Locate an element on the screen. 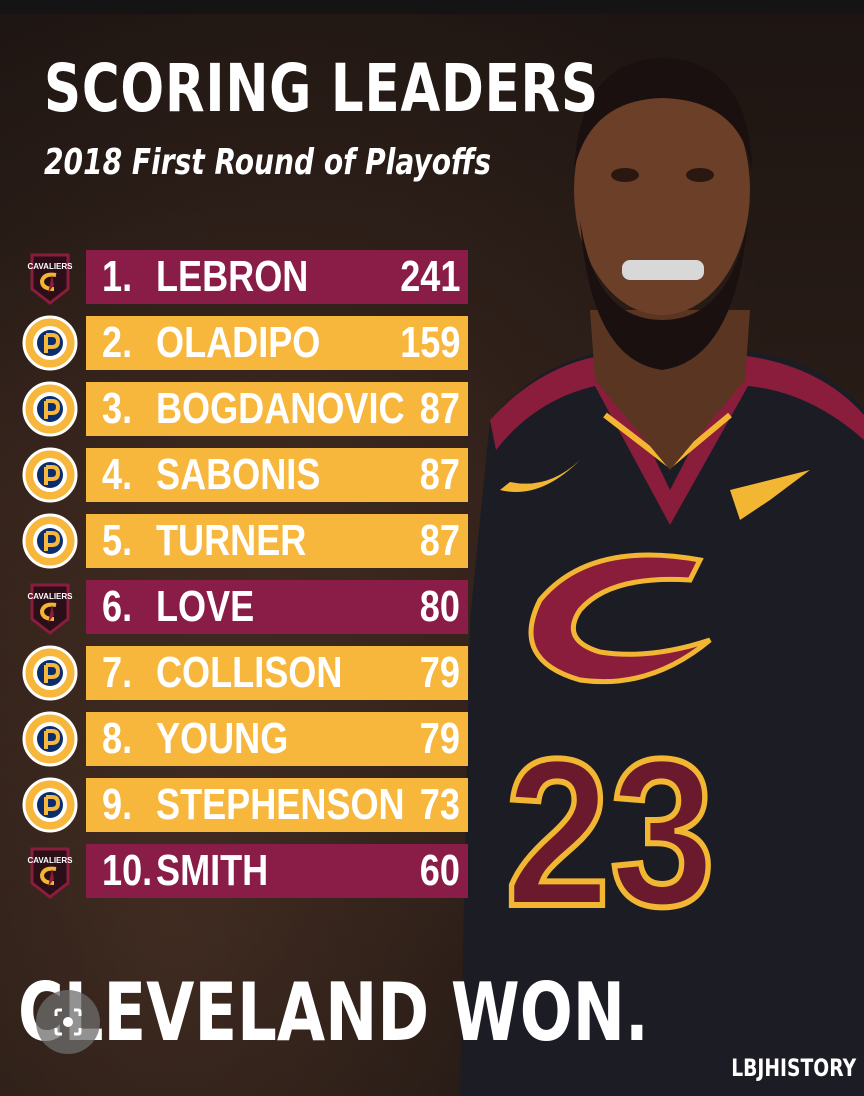 Image resolution: width=864 pixels, height=1096 pixels. player-rank: 2. is located at coordinates (117, 342).